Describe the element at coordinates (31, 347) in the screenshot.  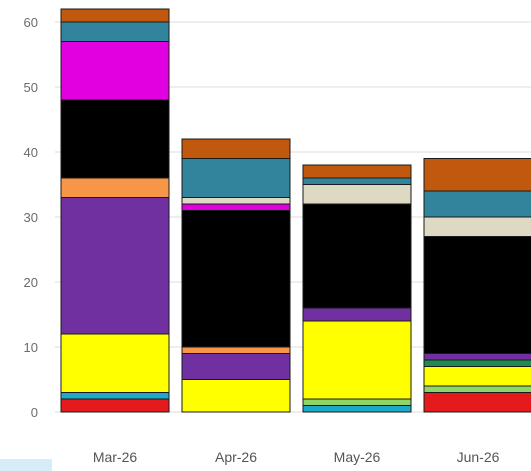
I see `y-tick-label: 10` at that location.